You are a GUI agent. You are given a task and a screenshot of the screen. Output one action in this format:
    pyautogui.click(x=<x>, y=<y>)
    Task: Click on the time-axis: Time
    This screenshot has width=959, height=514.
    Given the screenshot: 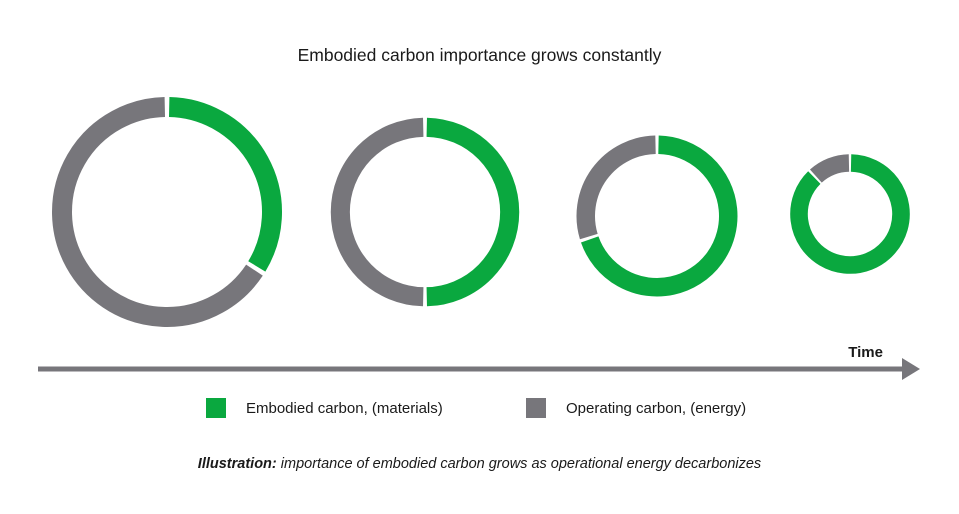 What is the action you would take?
    pyautogui.click(x=479, y=362)
    